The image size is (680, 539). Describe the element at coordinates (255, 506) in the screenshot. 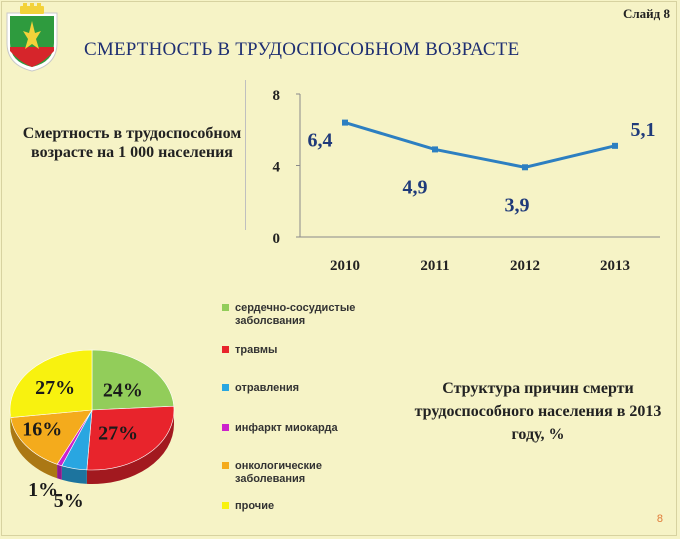

I see `legend-label: прочие` at that location.